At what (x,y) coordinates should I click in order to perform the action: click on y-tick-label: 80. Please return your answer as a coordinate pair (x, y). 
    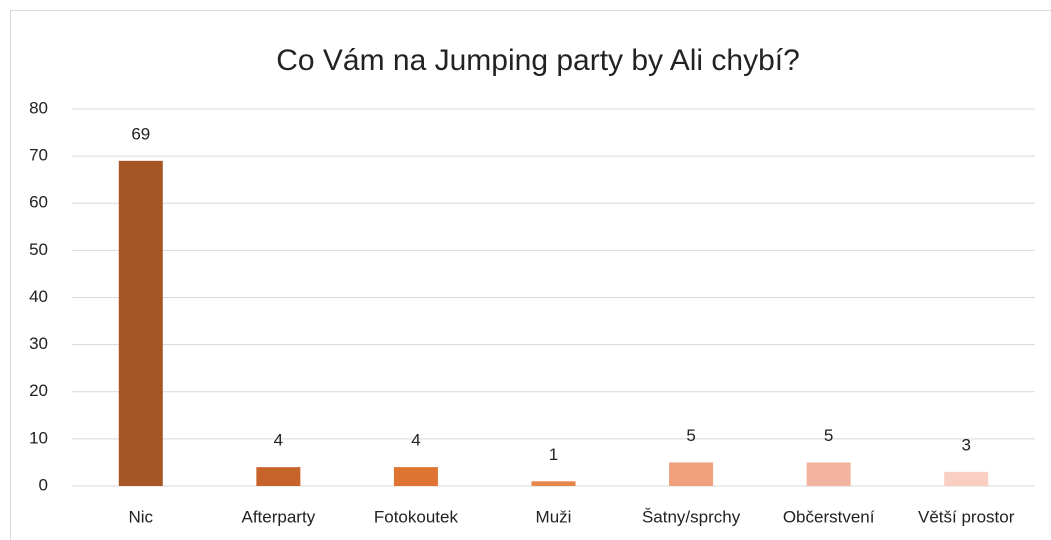
    Looking at the image, I should click on (38, 107).